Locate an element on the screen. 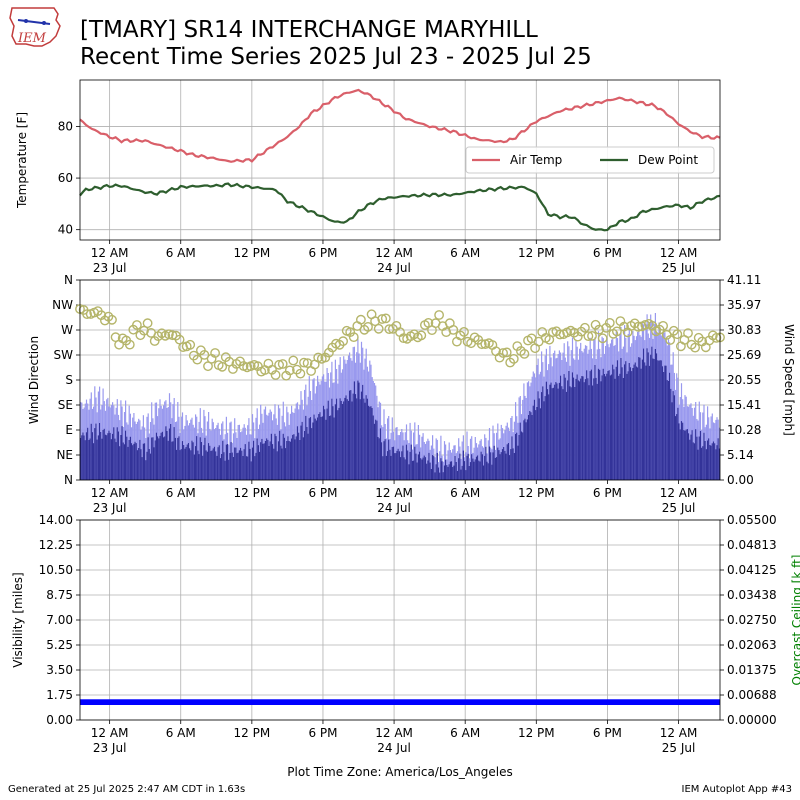 This screenshot has height=800, width=800. wind-direction-points is located at coordinates (400, 342).